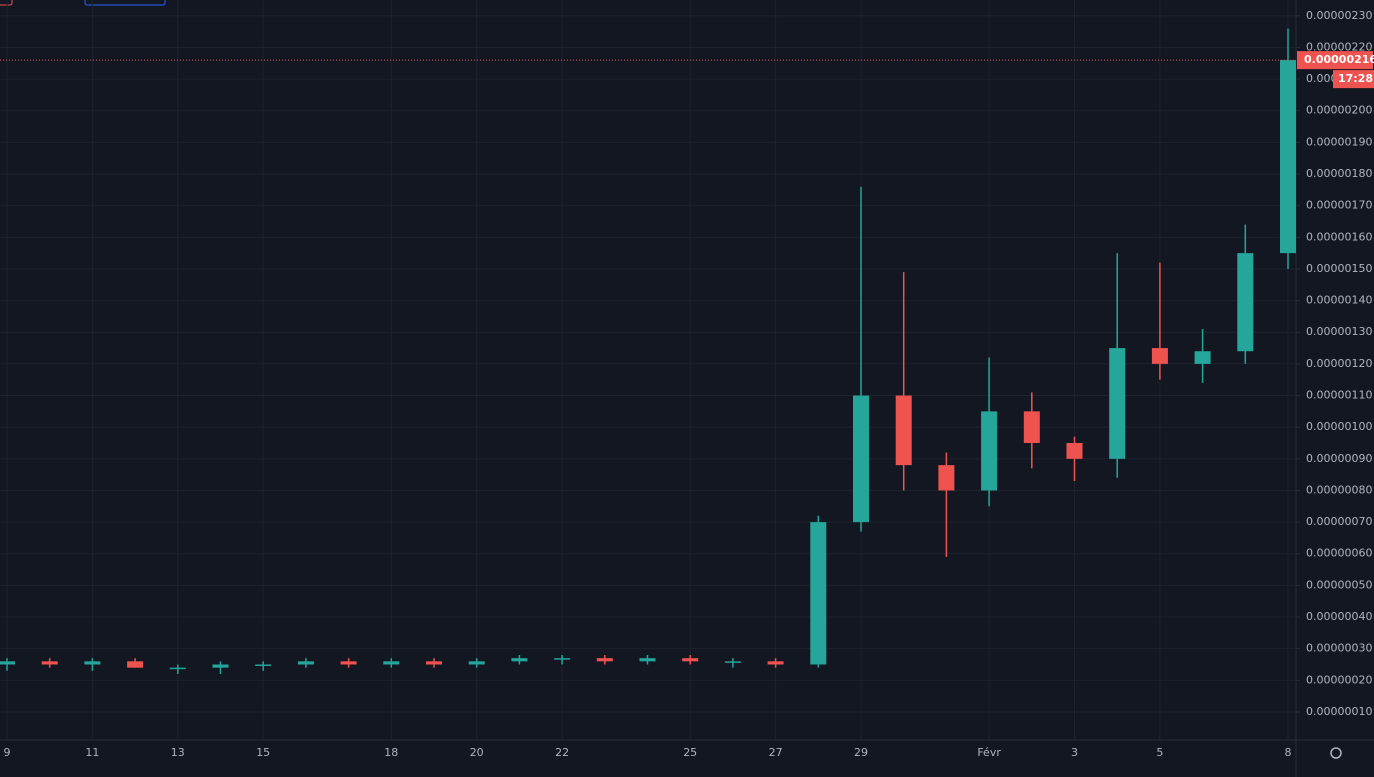 This screenshot has height=777, width=1374. I want to click on x-tick-label: 25, so click(690, 752).